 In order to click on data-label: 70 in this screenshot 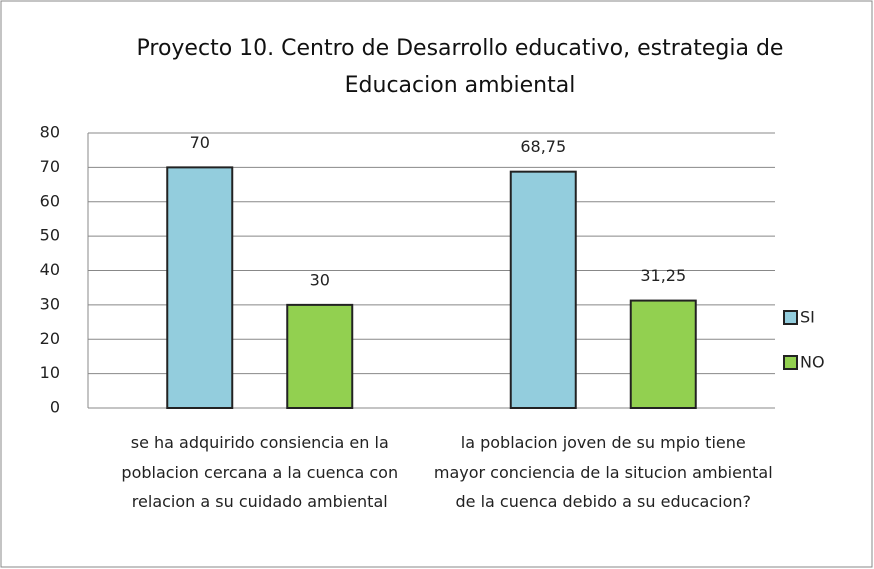, I will do `click(200, 142)`.